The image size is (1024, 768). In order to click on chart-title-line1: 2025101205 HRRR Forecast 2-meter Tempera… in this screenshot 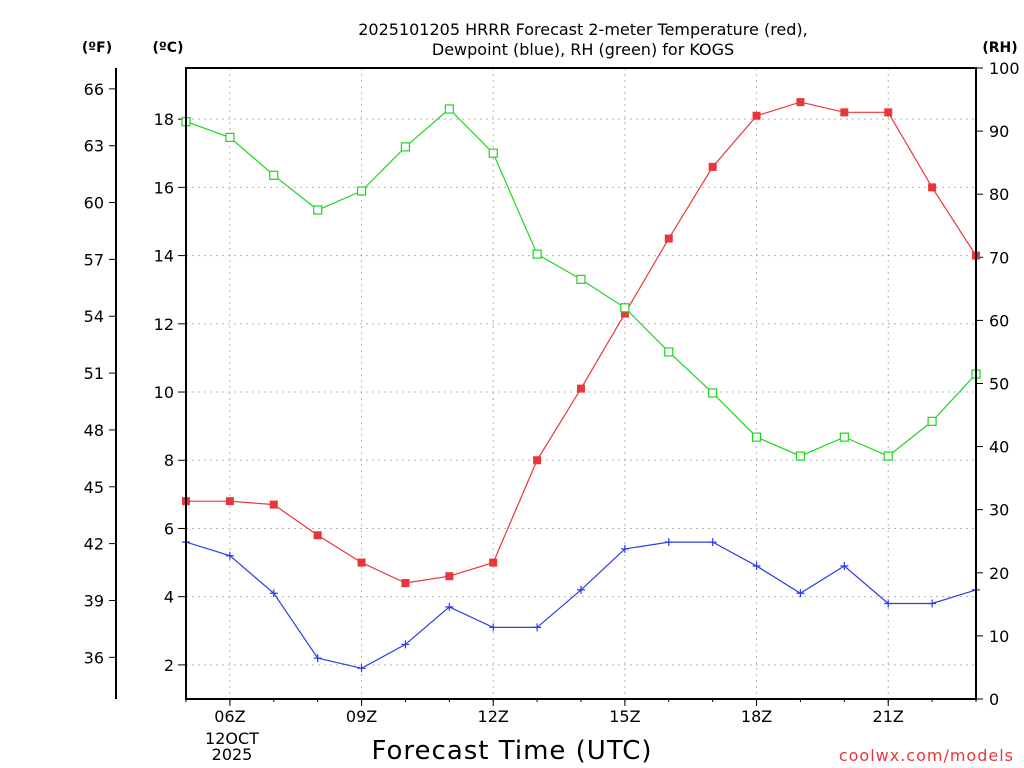, I will do `click(583, 29)`.